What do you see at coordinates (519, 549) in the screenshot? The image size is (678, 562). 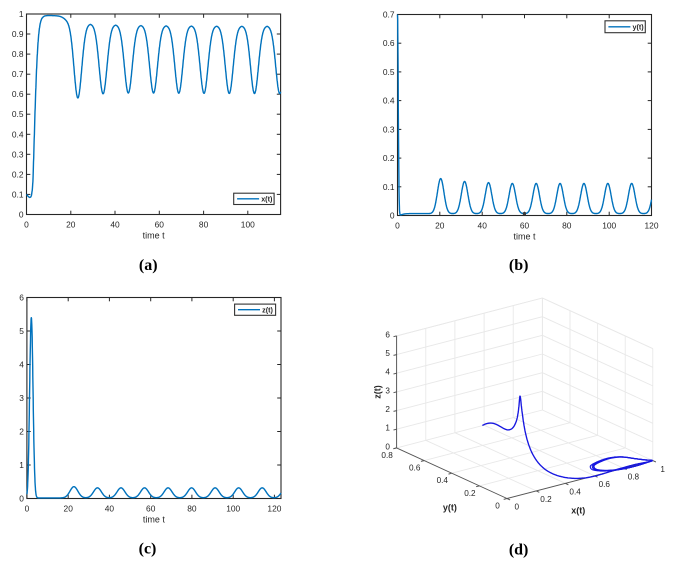 I see `svg-text: (d)` at bounding box center [519, 549].